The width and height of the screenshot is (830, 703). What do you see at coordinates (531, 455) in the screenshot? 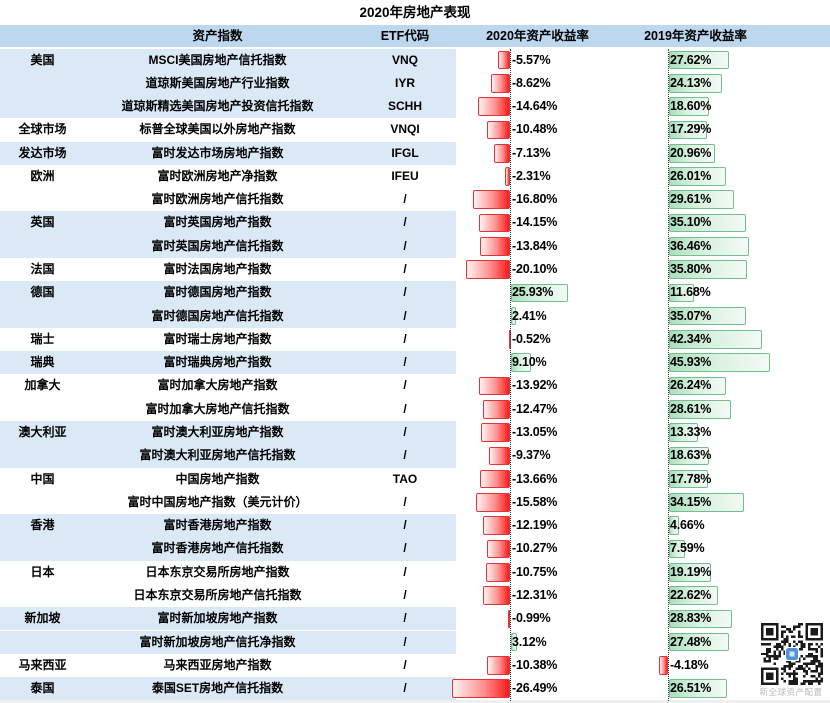
I see `return-label-2020: -9.37%` at bounding box center [531, 455].